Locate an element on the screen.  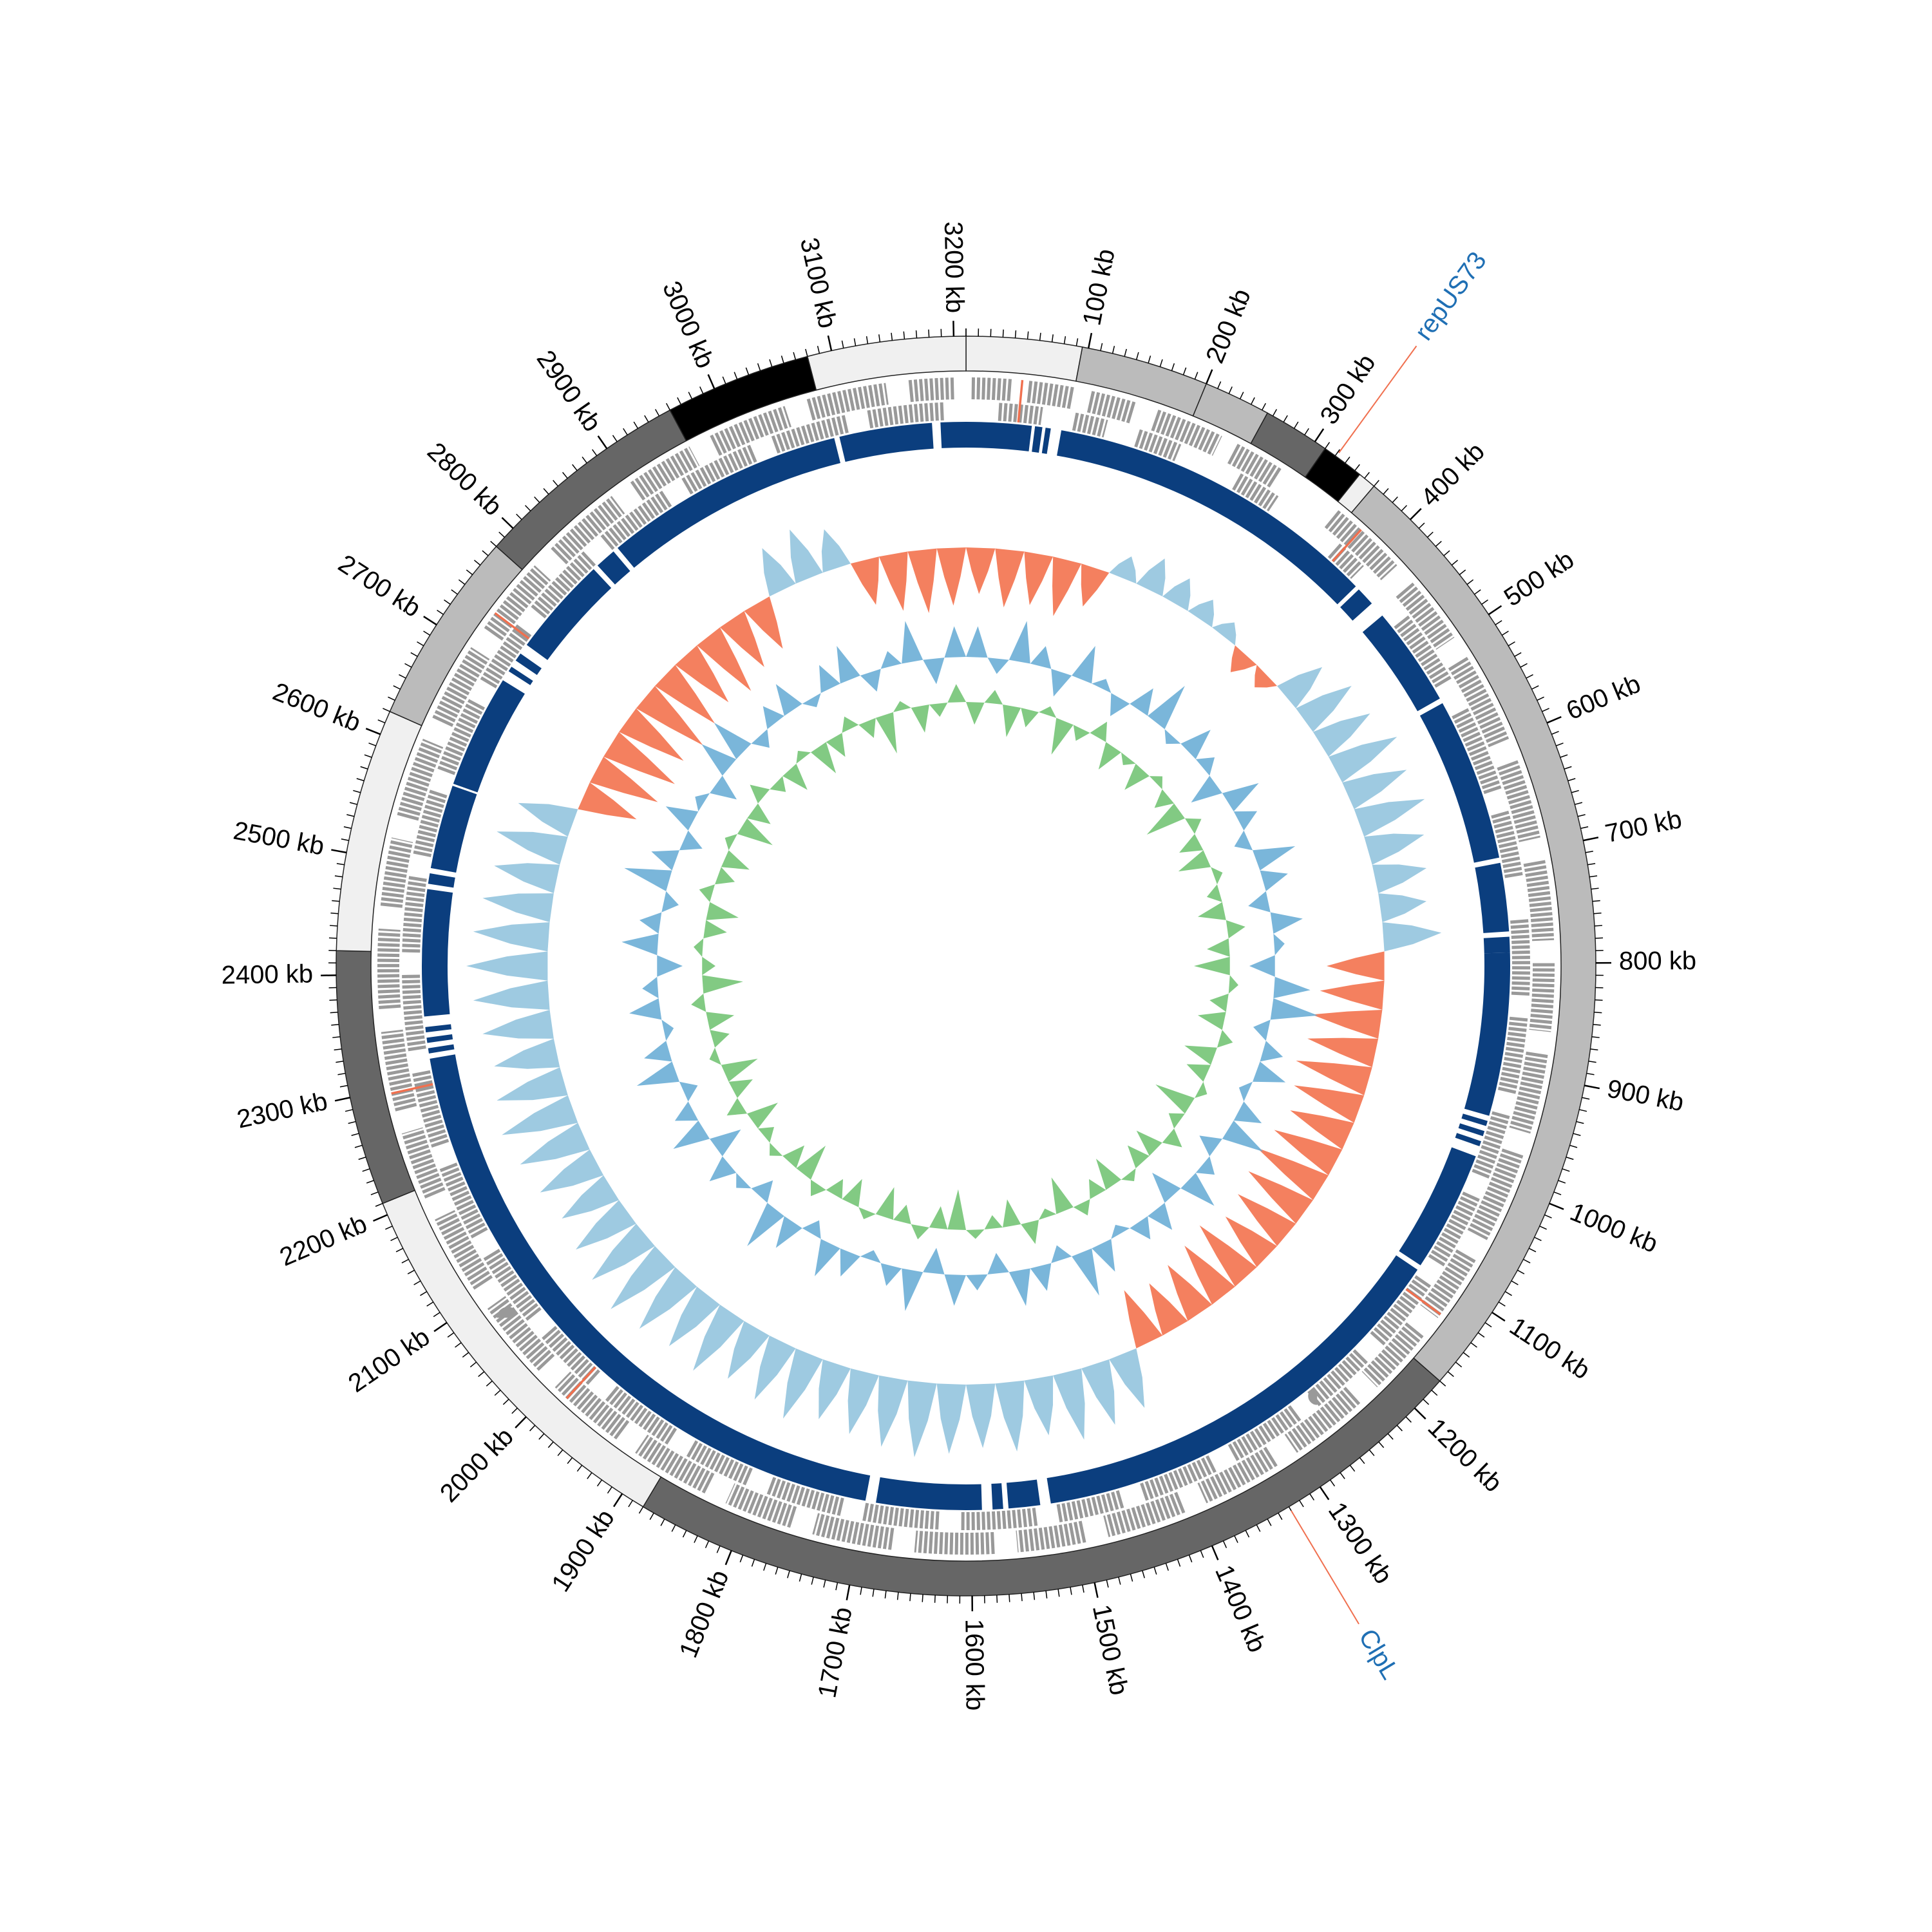
annotation-line is located at coordinates (1378, 399).